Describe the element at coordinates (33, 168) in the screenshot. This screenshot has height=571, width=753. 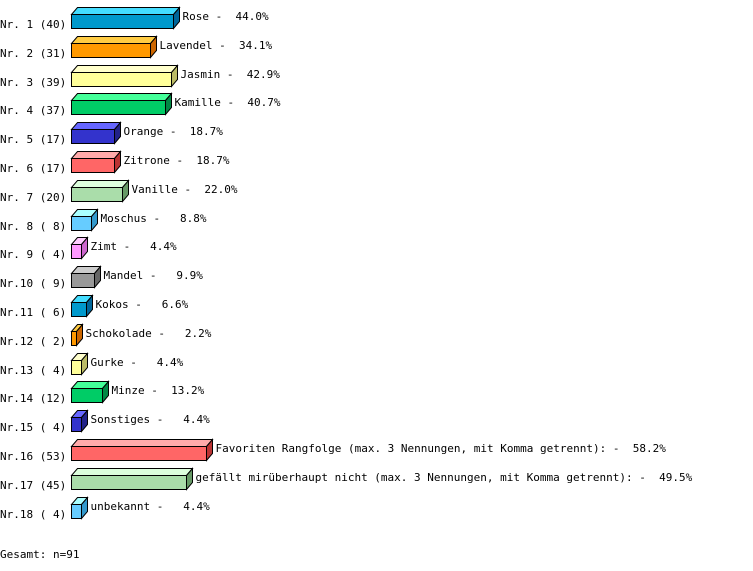
I see `category-label: Nr. 6 (17)` at that location.